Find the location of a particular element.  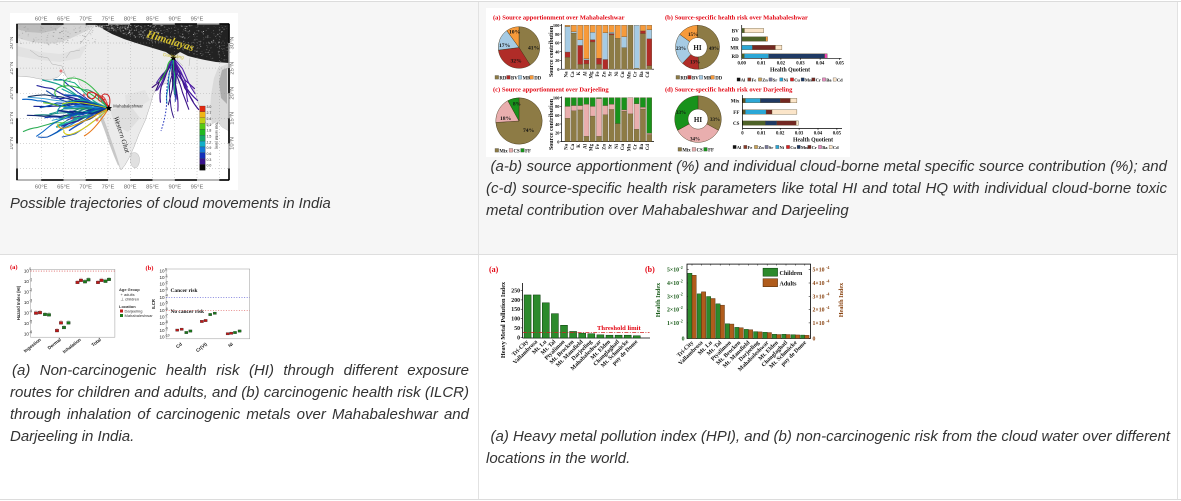

svg-text: Cu is located at coordinates (623, 147).